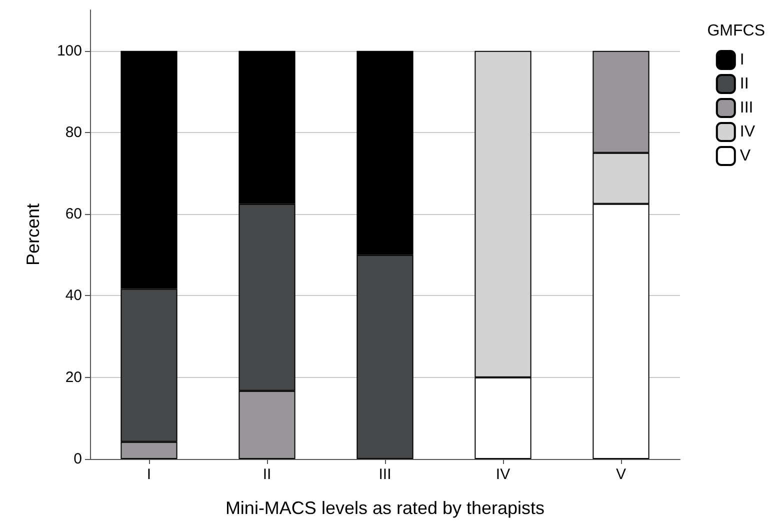 This screenshot has height=529, width=780. What do you see at coordinates (748, 132) in the screenshot?
I see `legend-label: IV` at bounding box center [748, 132].